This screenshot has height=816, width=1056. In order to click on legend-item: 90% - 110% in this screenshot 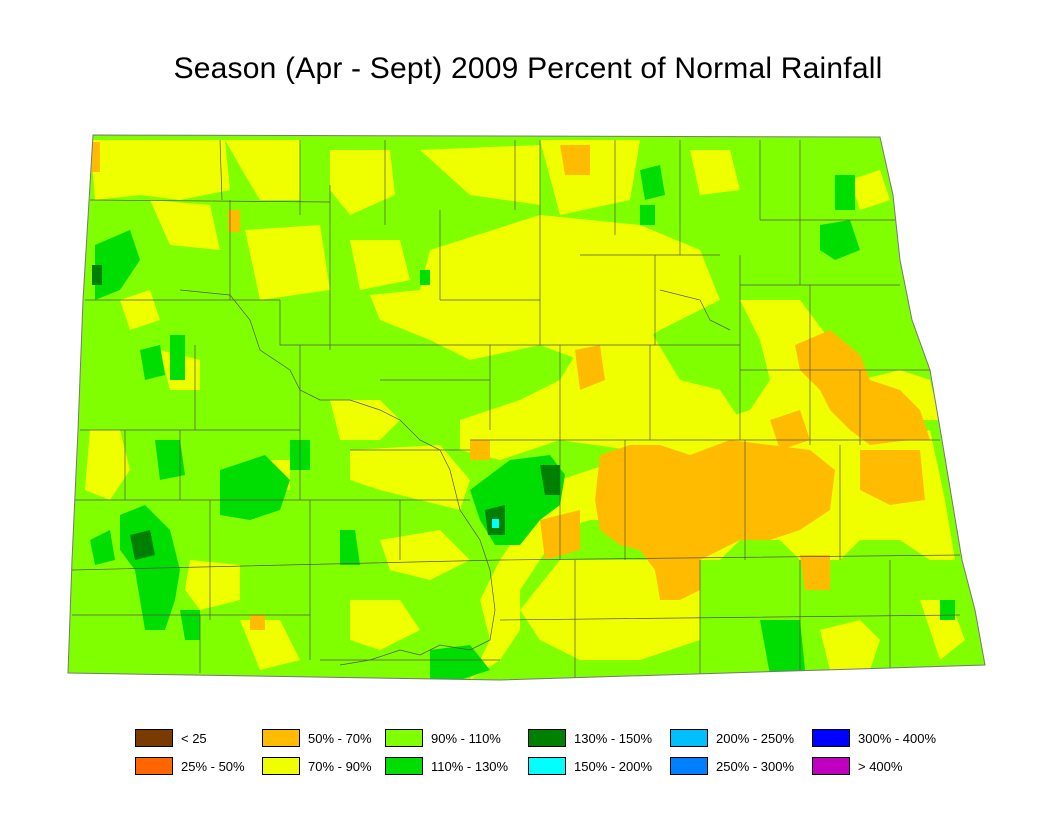, I will do `click(443, 738)`.